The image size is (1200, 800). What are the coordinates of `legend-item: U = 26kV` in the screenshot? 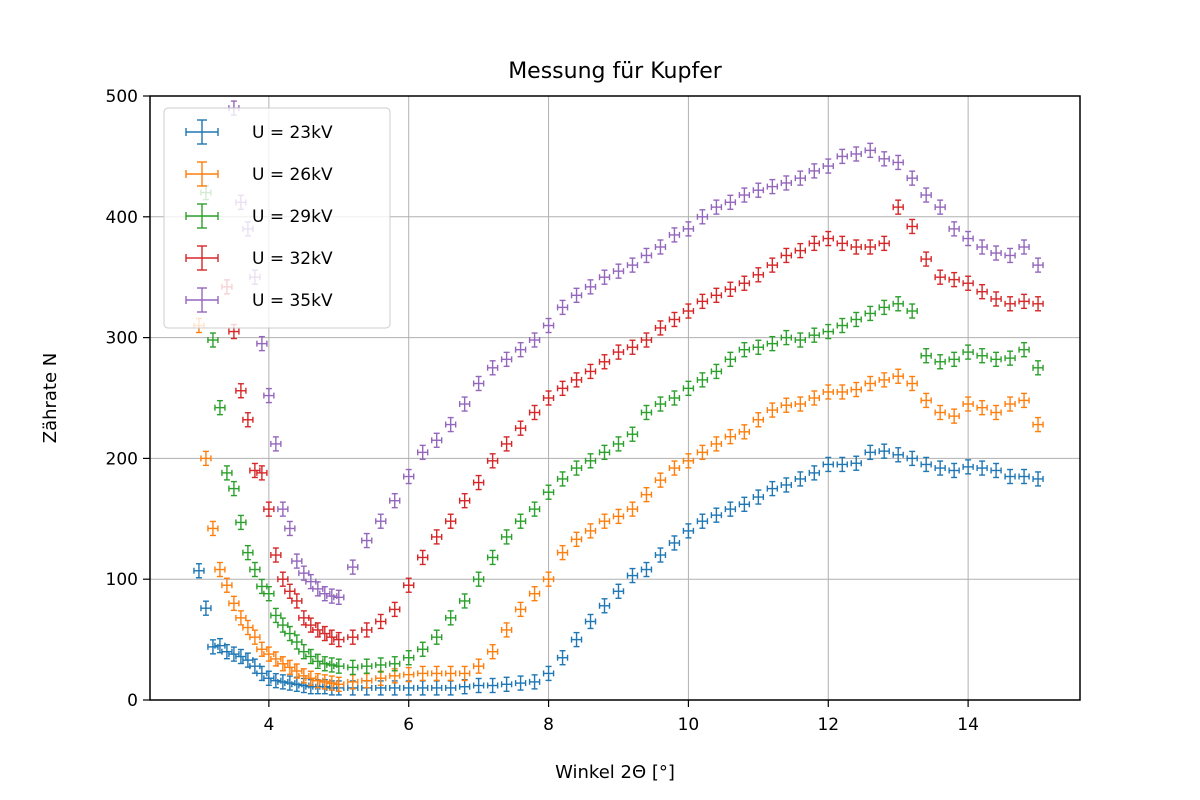 It's located at (259, 174).